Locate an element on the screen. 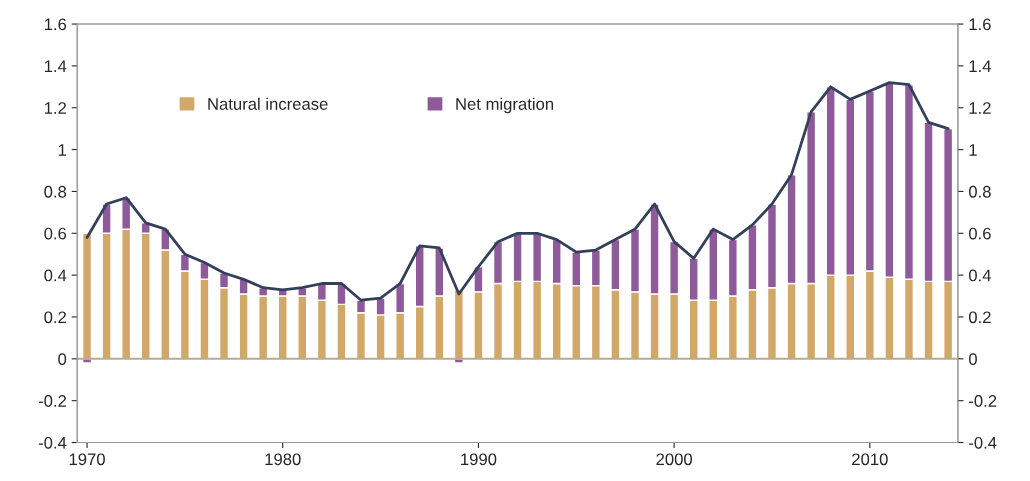 Image resolution: width=1030 pixels, height=481 pixels. y-tick-label: 1.2 is located at coordinates (55, 108).